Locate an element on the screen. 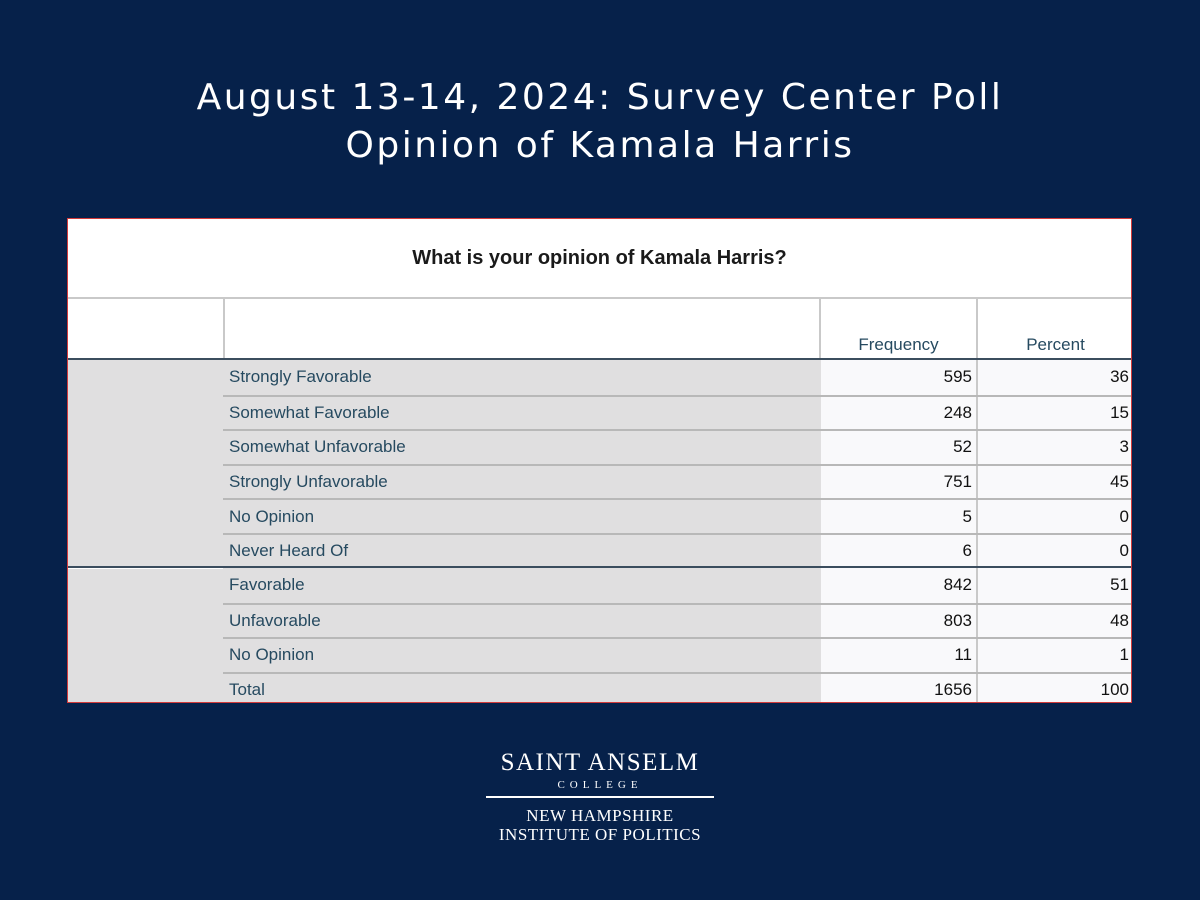 The image size is (1200, 900). table-row: Never Heard Of 6 0 is located at coordinates (677, 550).